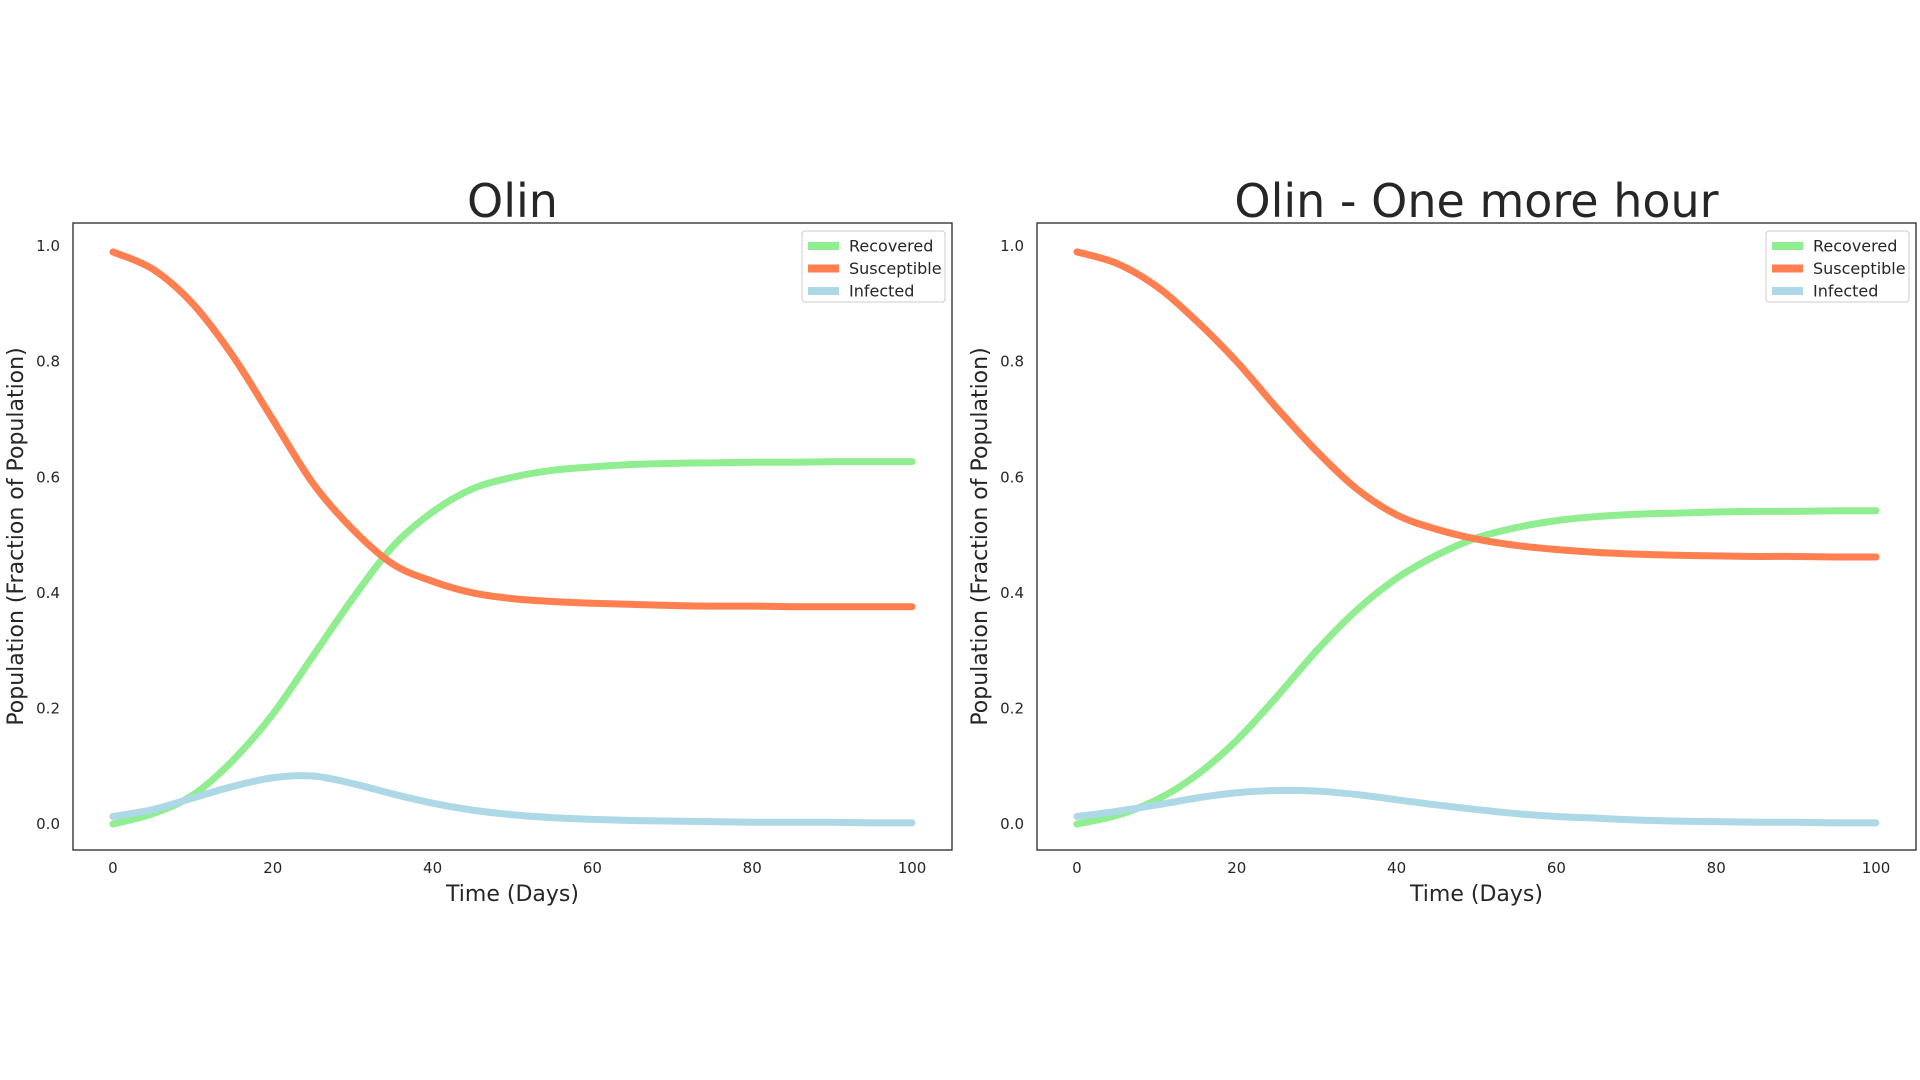 The width and height of the screenshot is (1920, 1080). I want to click on chart-title: Olin, so click(512, 201).